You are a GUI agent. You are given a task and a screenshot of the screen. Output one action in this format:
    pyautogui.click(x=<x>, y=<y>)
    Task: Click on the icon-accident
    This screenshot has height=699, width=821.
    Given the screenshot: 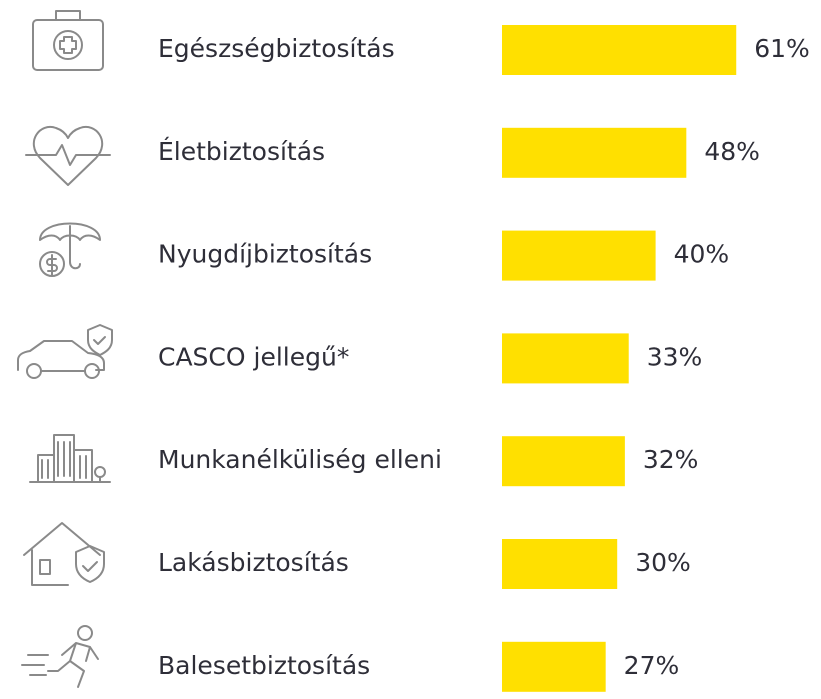 What is the action you would take?
    pyautogui.click(x=60, y=656)
    